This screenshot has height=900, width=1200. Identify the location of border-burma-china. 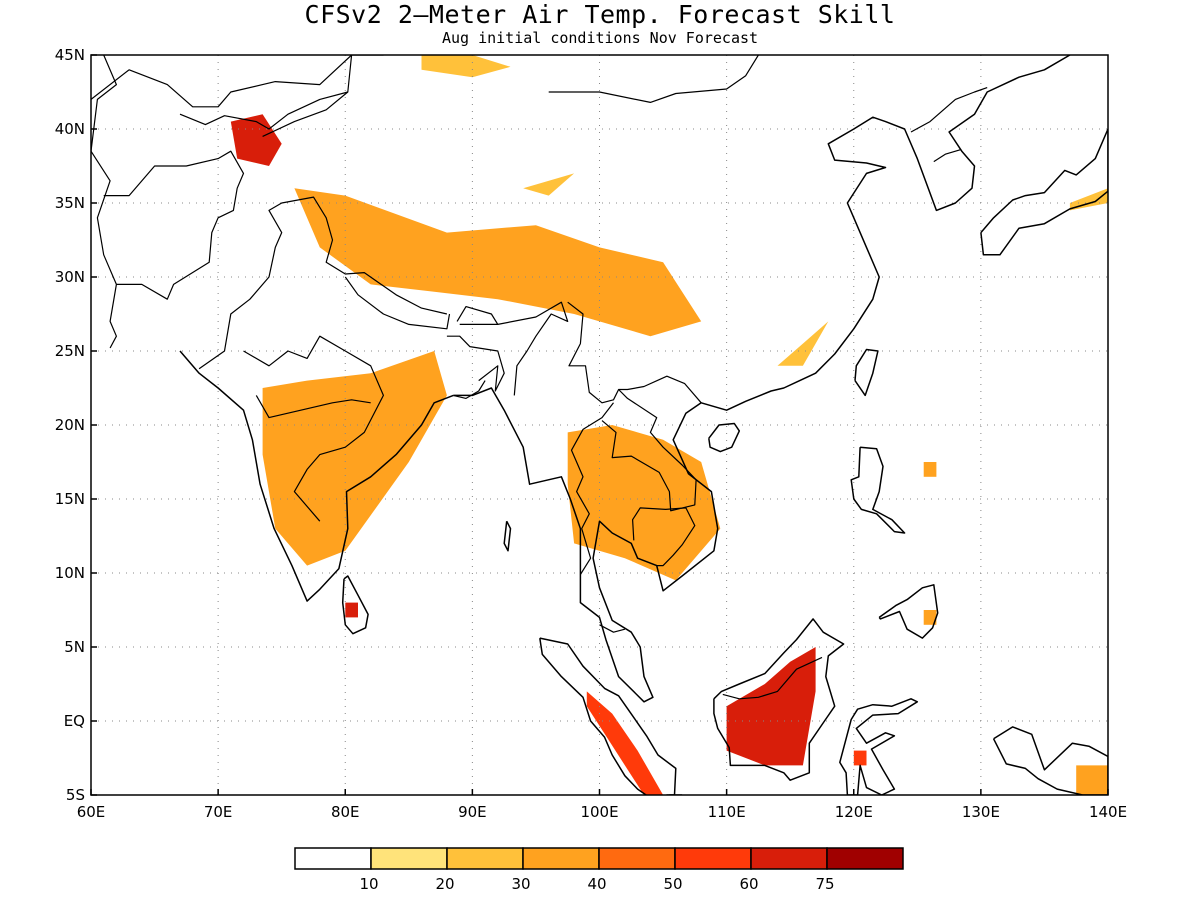
(634, 352).